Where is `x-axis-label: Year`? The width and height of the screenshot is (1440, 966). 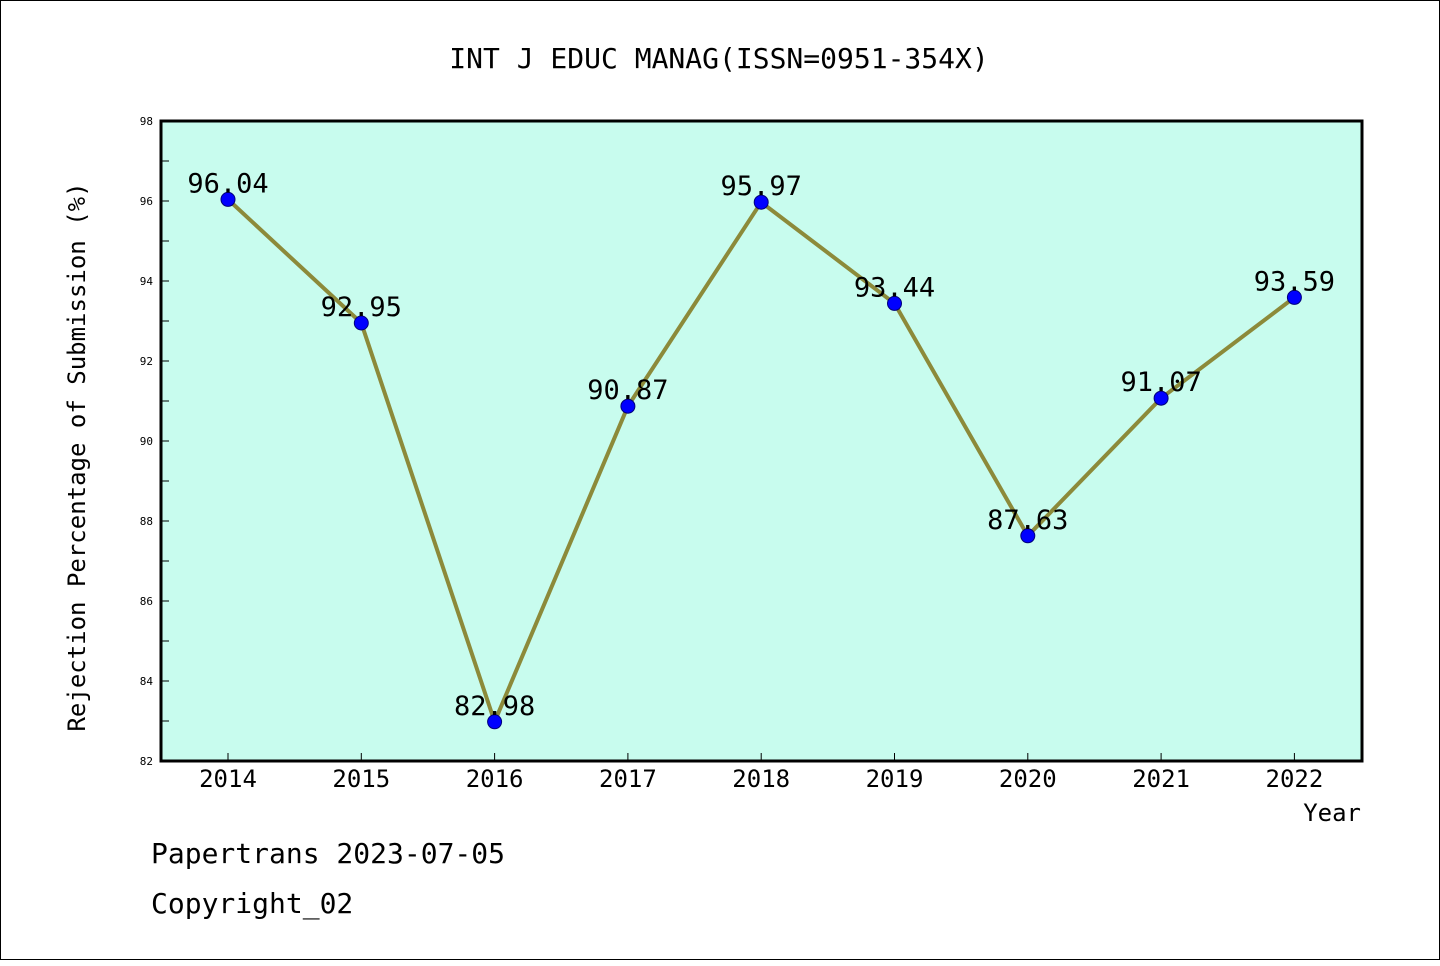 x-axis-label: Year is located at coordinates (1332, 813).